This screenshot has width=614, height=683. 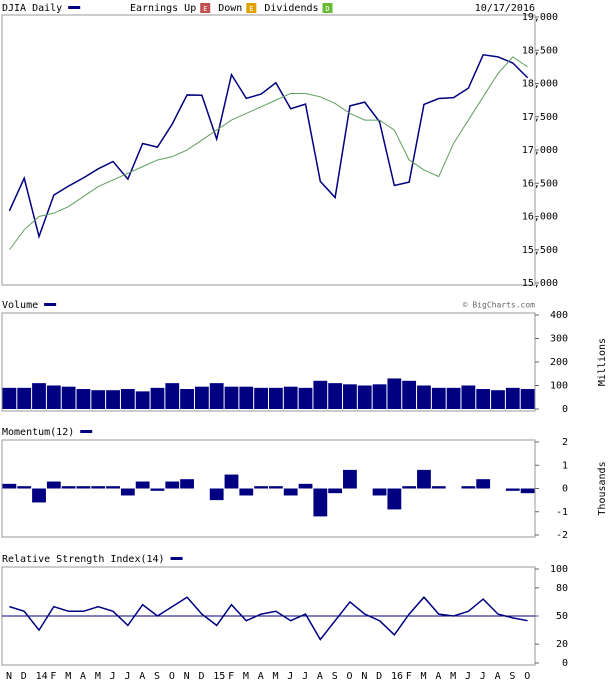 What do you see at coordinates (20, 305) in the screenshot?
I see `legend-label: Volume` at bounding box center [20, 305].